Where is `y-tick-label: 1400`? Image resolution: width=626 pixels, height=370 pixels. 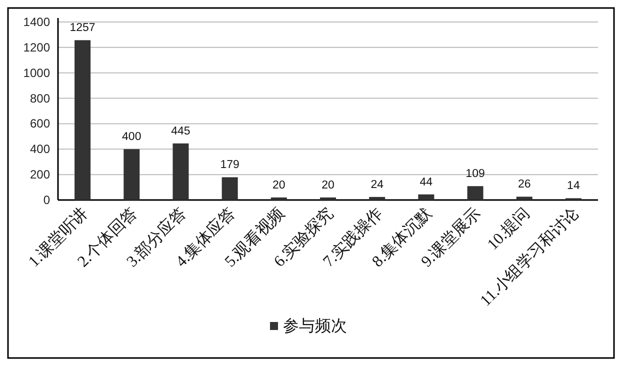 y-tick-label: 1400 is located at coordinates (36, 22).